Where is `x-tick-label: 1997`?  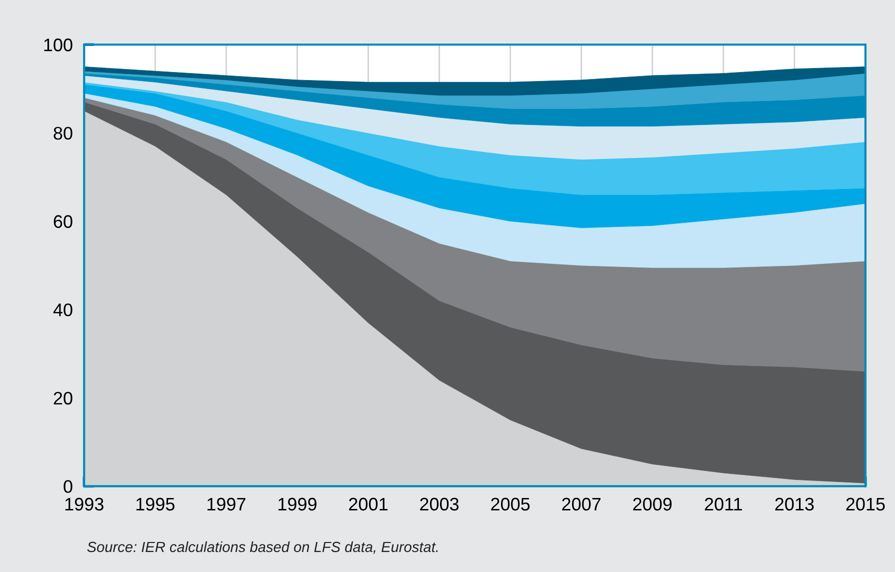
x-tick-label: 1997 is located at coordinates (226, 504).